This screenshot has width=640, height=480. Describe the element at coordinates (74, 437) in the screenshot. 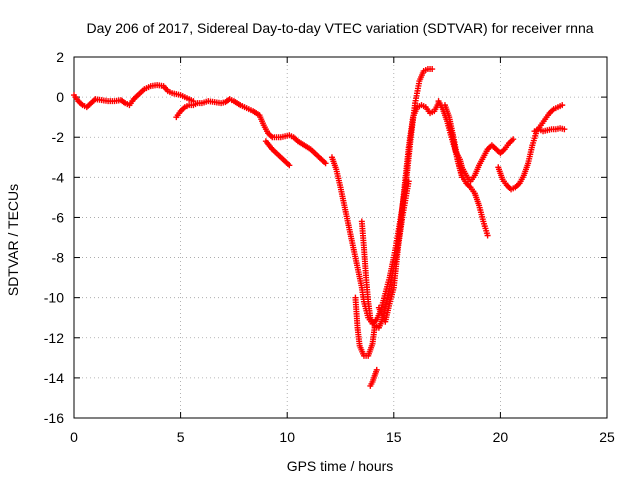

I see `x-tick-label: 0` at that location.